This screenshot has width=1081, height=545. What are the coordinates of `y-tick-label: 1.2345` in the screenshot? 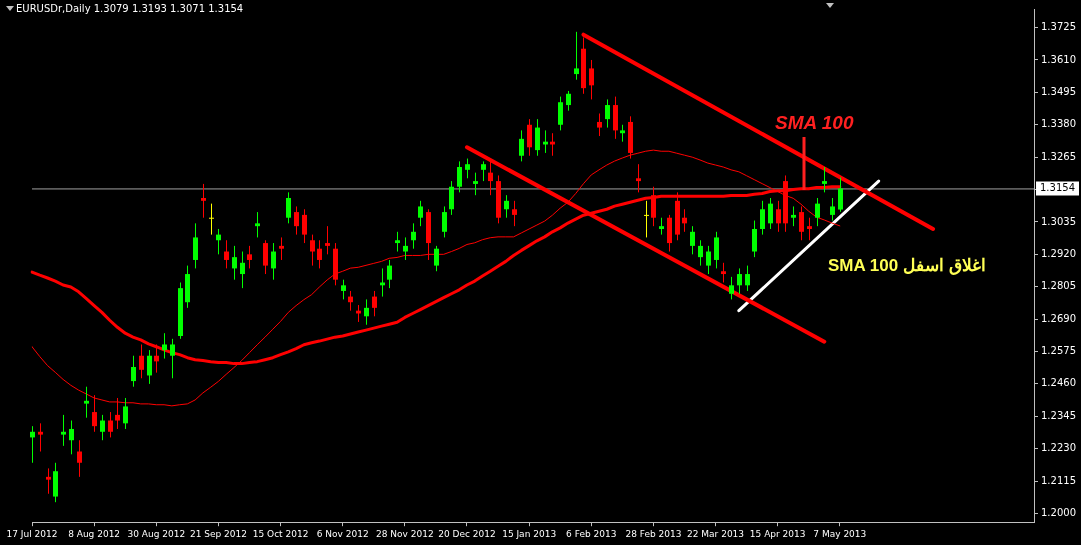 It's located at (1059, 415).